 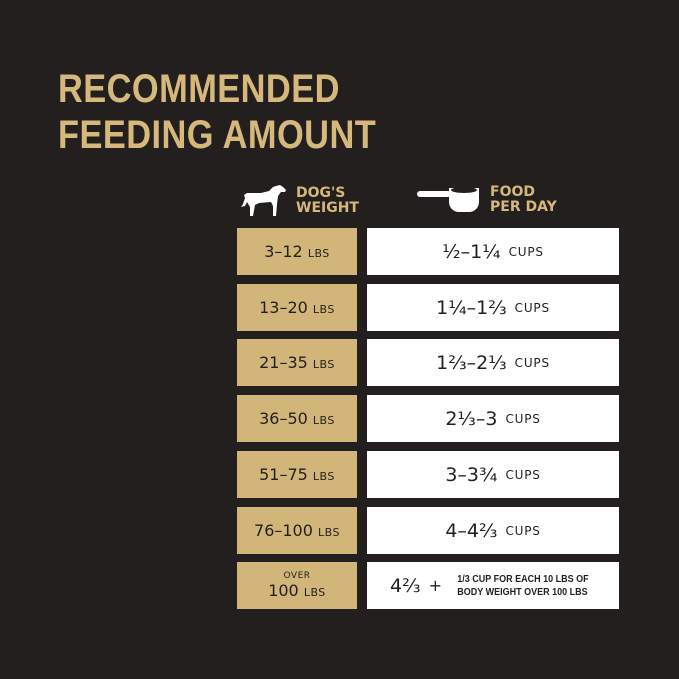 What do you see at coordinates (217, 135) in the screenshot?
I see `title-line-2: FEEDING AMOUNT` at bounding box center [217, 135].